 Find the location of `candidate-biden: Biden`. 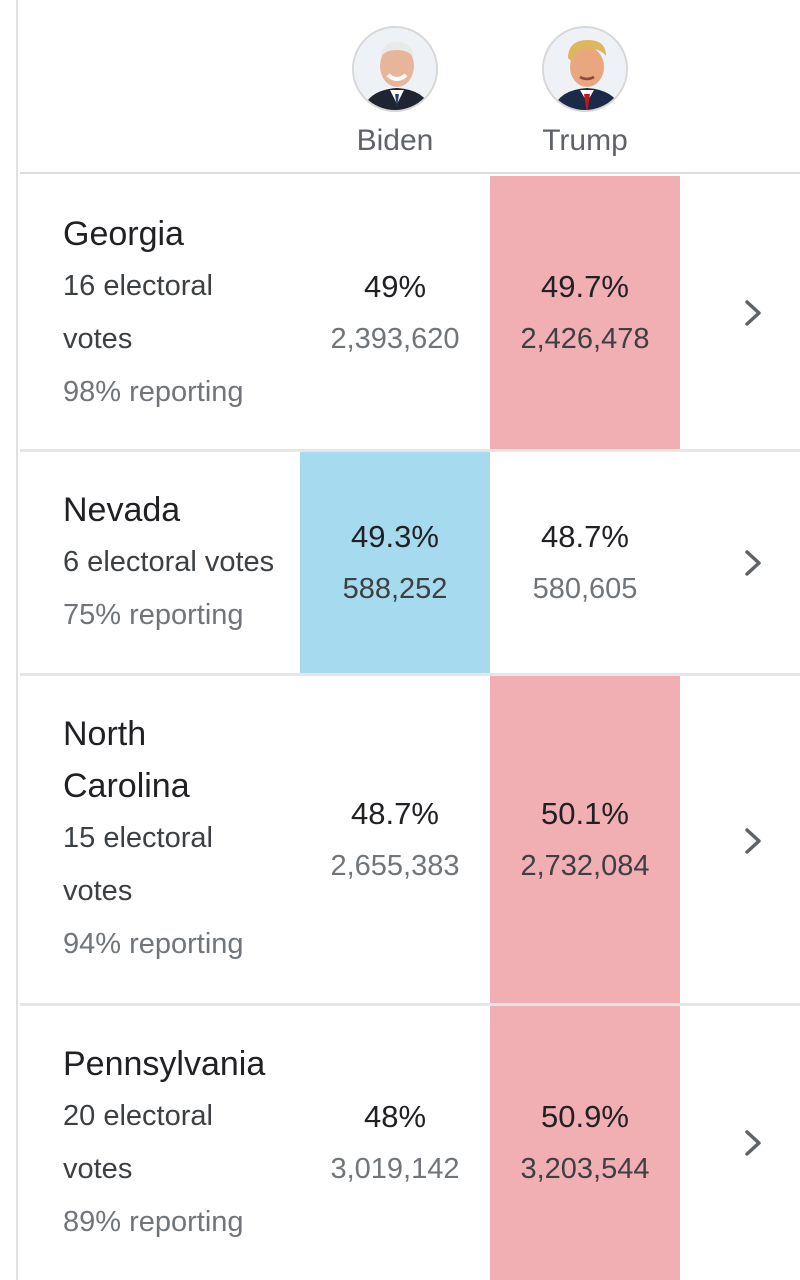

candidate-biden: Biden is located at coordinates (395, 92).